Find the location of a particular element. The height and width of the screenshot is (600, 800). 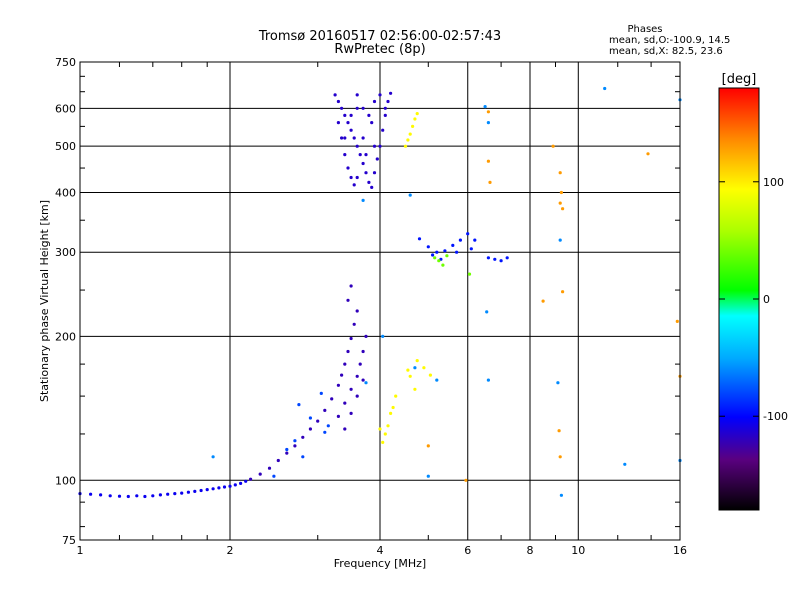

x-tick-label: 10 is located at coordinates (578, 550).